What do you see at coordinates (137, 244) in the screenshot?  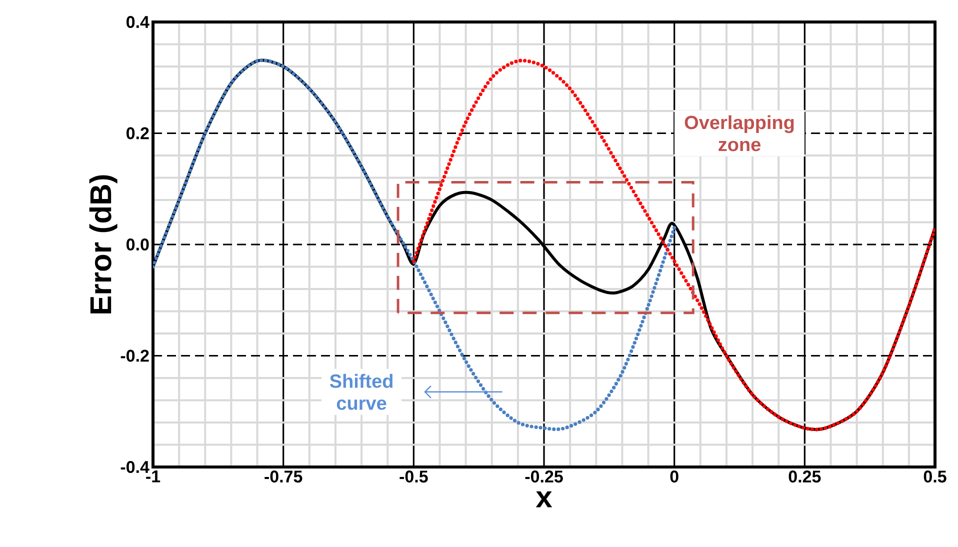 I see `y-tick-label: 0.0` at bounding box center [137, 244].